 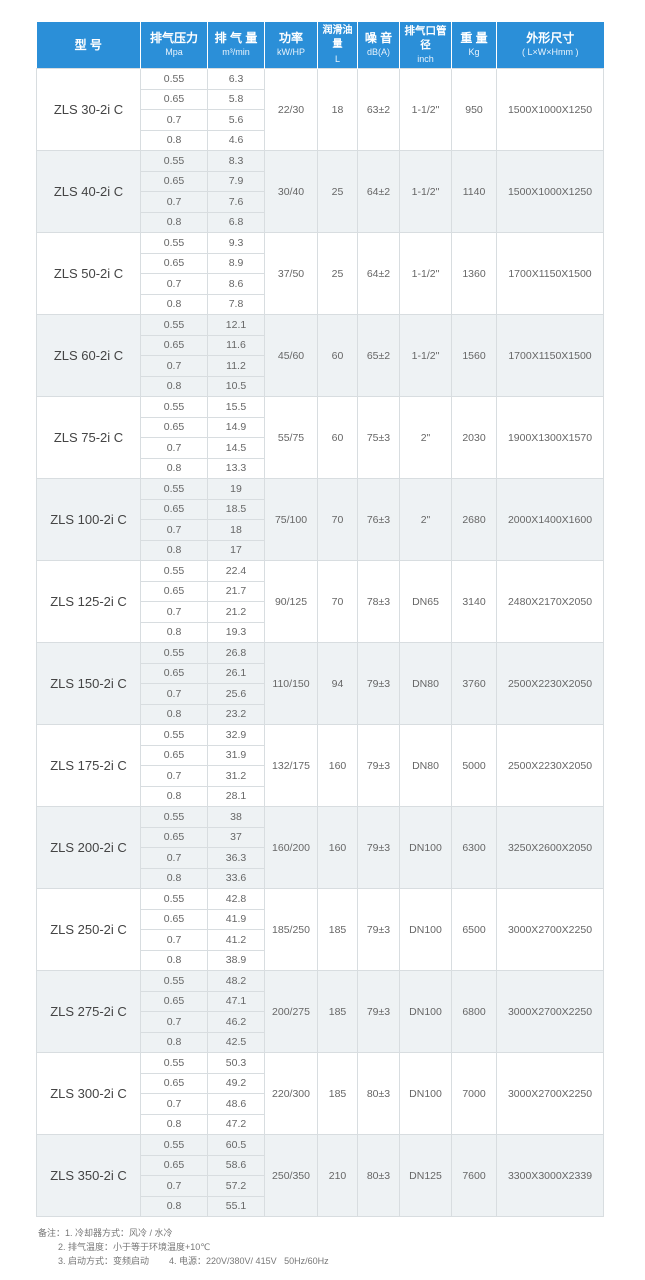 I want to click on table-row: 0.8 55.1, so click(x=320, y=1206).